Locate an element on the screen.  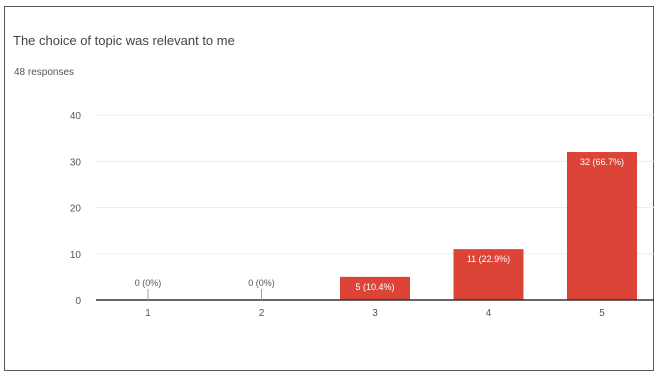
data-label: 5 (10.4%) is located at coordinates (374, 287).